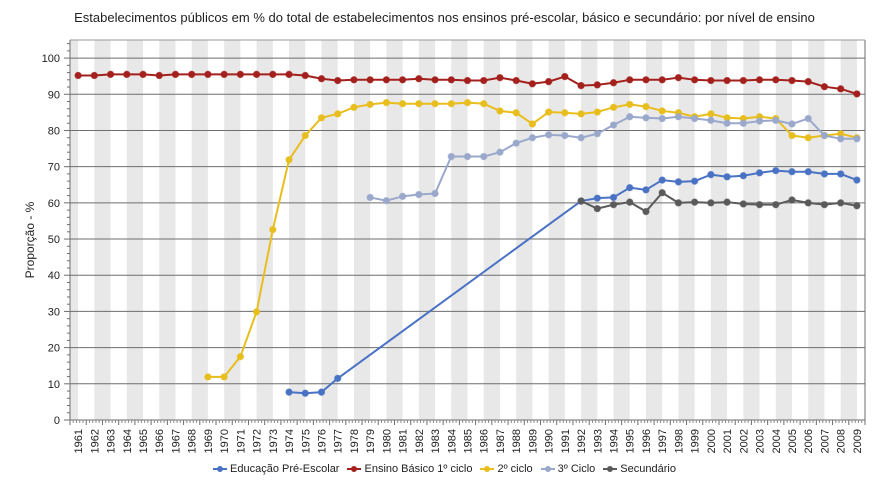 The width and height of the screenshot is (889, 495). What do you see at coordinates (54, 276) in the screenshot?
I see `y-tick-label: 40` at bounding box center [54, 276].